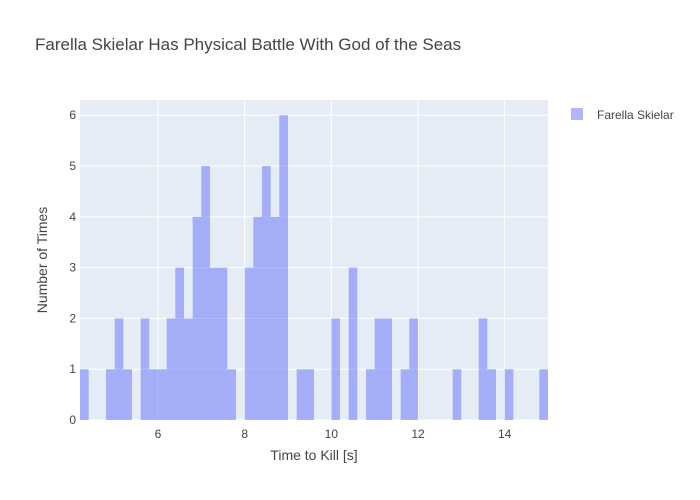  What do you see at coordinates (72, 369) in the screenshot?
I see `y-tick-label: 1` at bounding box center [72, 369].